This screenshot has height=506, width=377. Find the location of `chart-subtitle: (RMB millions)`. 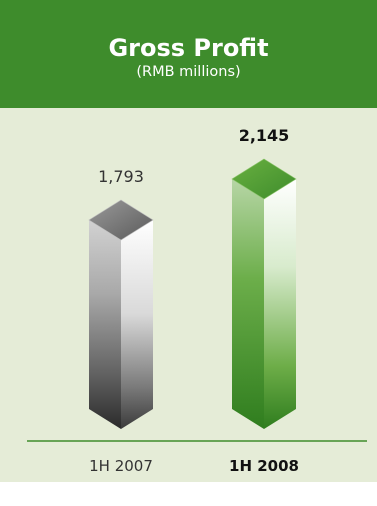

chart-subtitle: (RMB millions) is located at coordinates (188, 72).